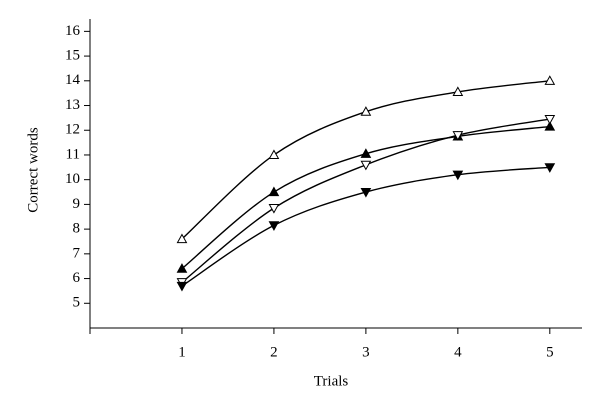  What do you see at coordinates (77, 204) in the screenshot?
I see `y-tick-label: 9` at bounding box center [77, 204].